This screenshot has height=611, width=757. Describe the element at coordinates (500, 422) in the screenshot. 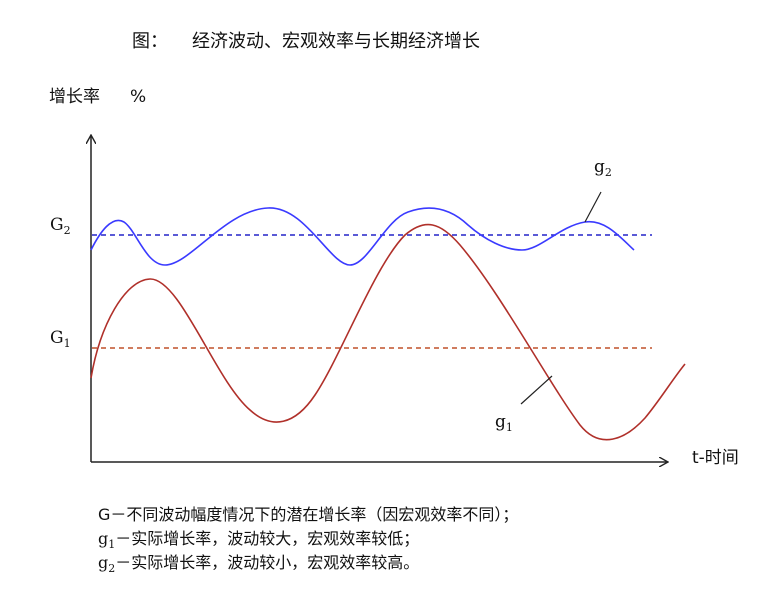

I see `g1-curve-letter: g` at that location.